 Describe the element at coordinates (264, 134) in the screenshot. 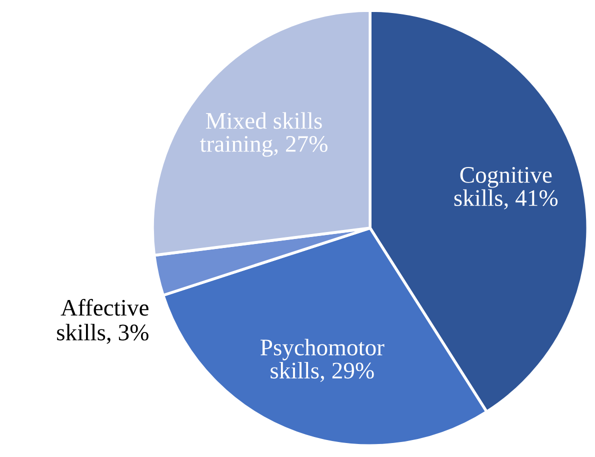

I see `slice-label: Mixed skills training, 27%` at that location.